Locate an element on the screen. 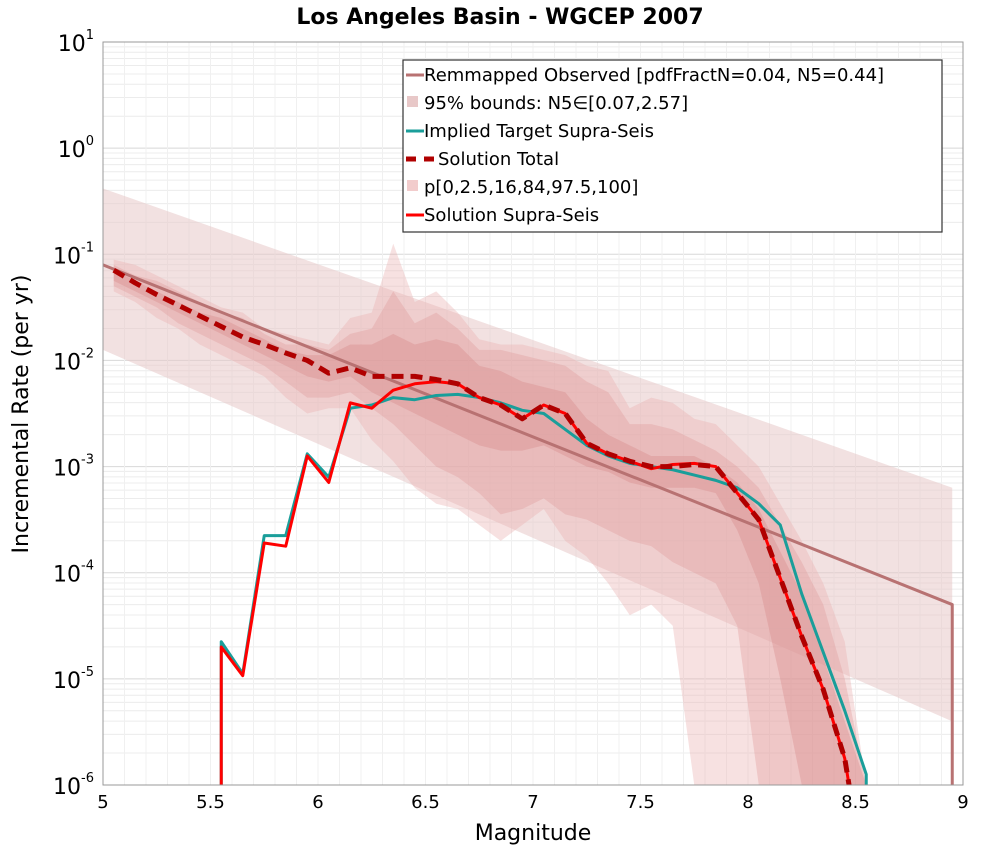 The width and height of the screenshot is (1000, 850). y-tick-label: 10¹ is located at coordinates (76, 42).